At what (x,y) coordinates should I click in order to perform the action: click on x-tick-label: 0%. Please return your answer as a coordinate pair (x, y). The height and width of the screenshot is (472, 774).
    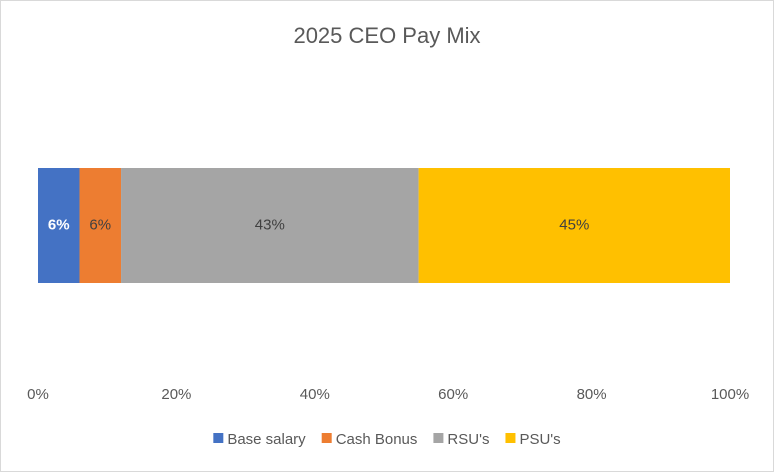
    Looking at the image, I should click on (38, 394).